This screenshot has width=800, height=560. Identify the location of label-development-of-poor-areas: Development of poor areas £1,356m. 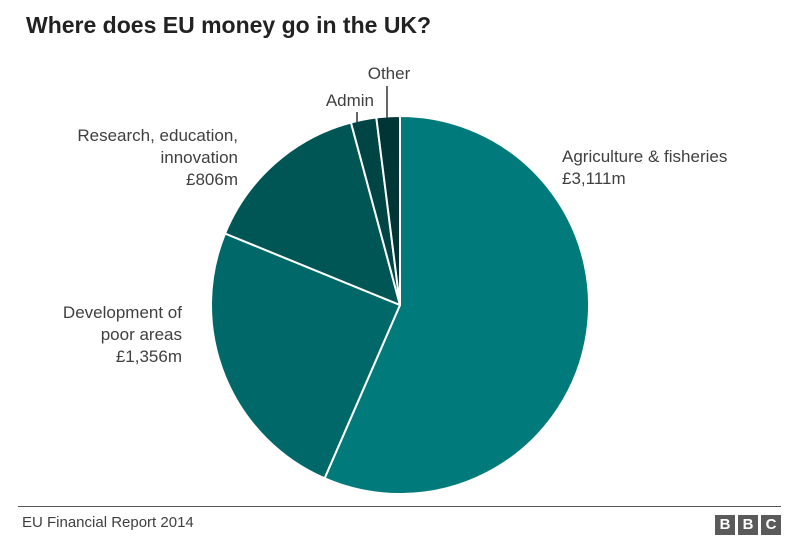
(122, 334).